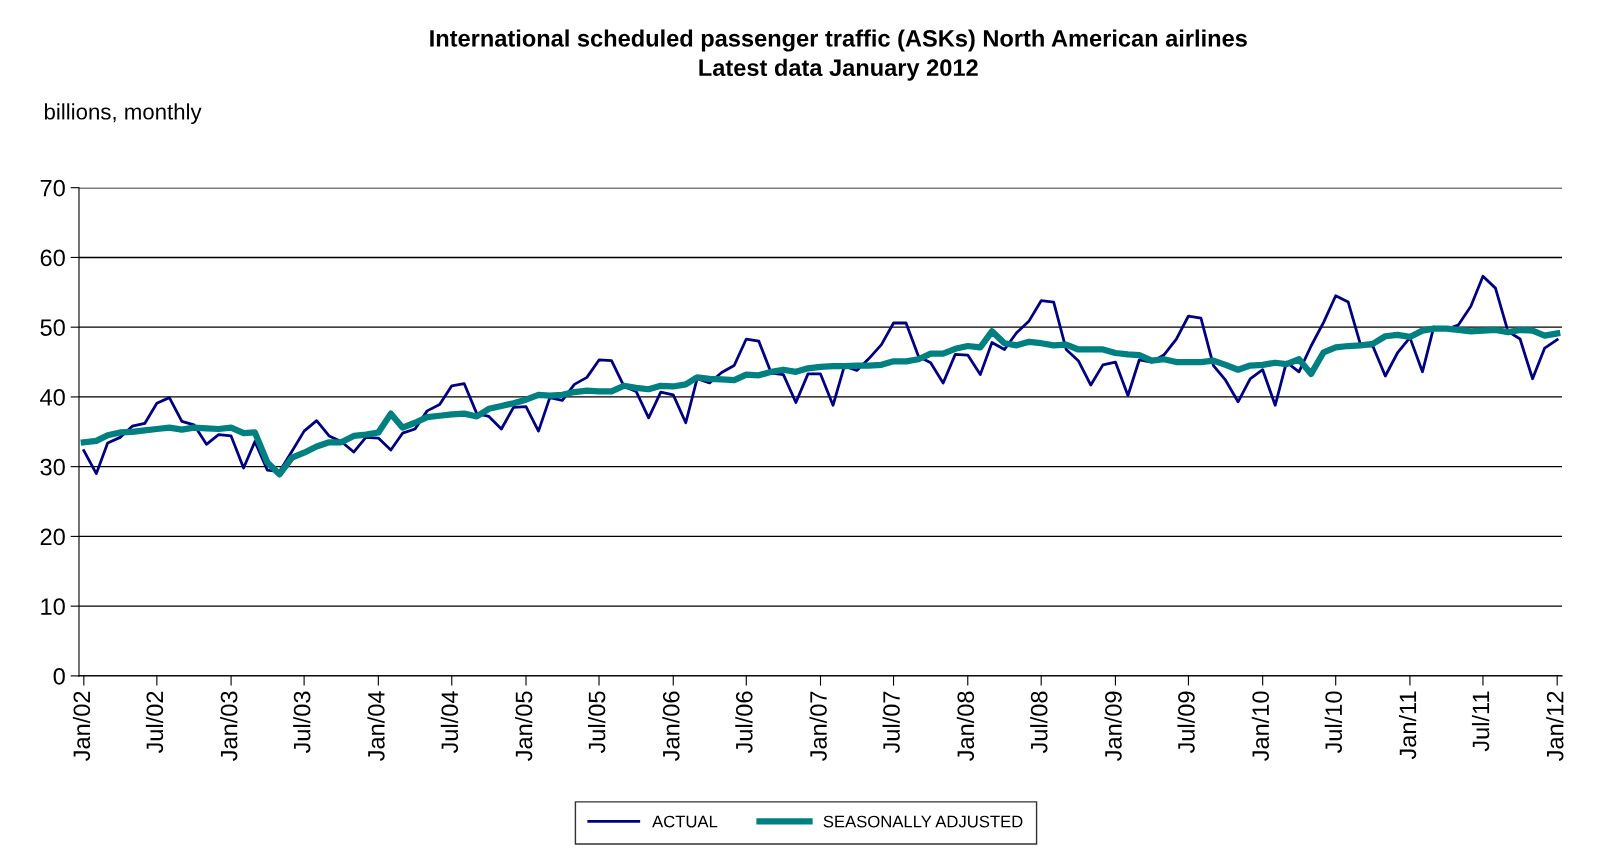 The height and width of the screenshot is (861, 1612). I want to click on x-tick-label: Jan/02, so click(81, 726).